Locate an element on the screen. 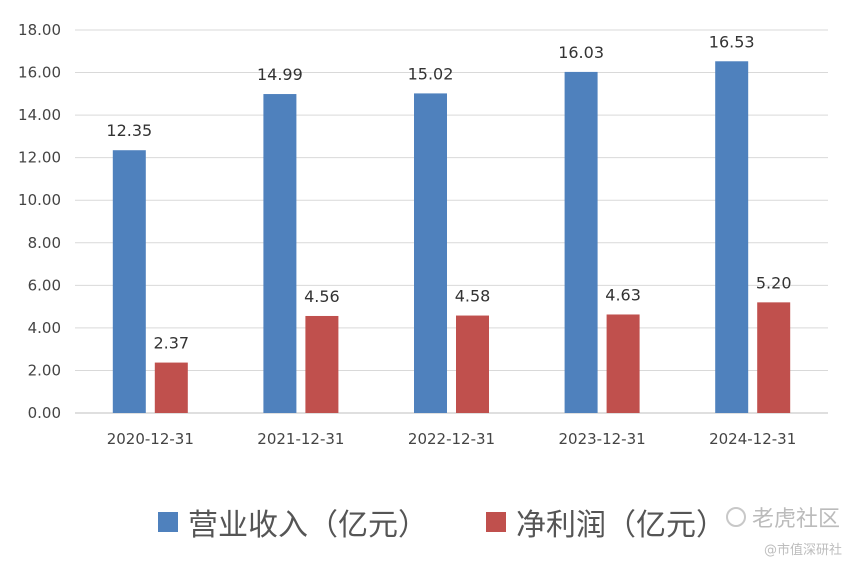 The image size is (865, 566). x-tick-label: 2023-12-31 is located at coordinates (602, 439).